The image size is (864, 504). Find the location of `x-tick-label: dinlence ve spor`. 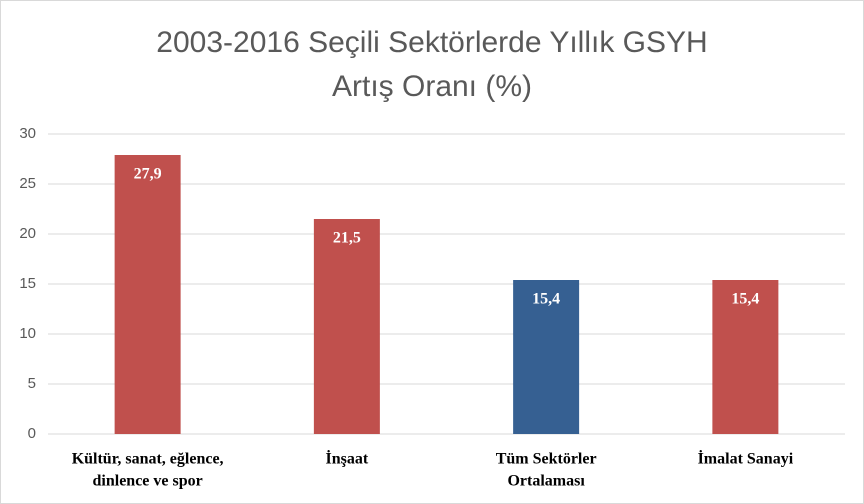

x-tick-label: dinlence ve spor is located at coordinates (148, 481).